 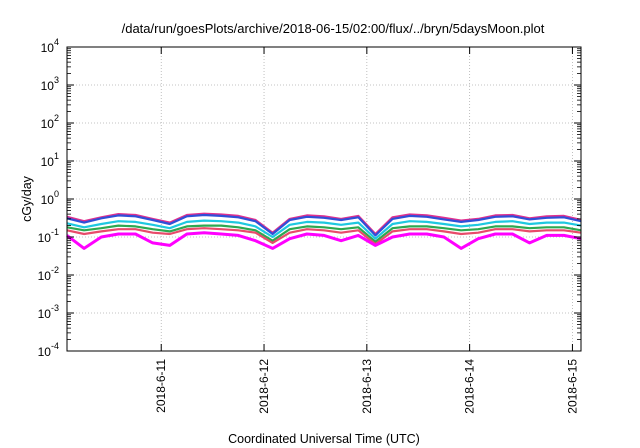 I want to click on y-tick-label: 10⁻³, so click(x=48, y=312).